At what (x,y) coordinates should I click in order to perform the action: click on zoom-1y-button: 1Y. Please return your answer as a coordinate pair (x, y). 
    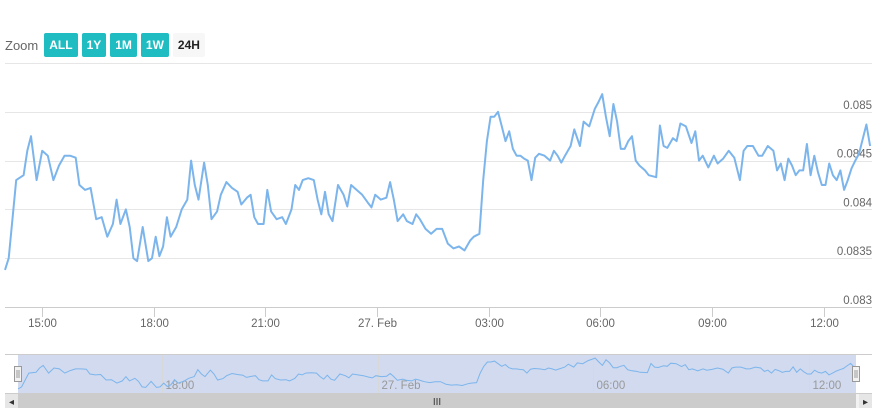
    Looking at the image, I should click on (94, 45).